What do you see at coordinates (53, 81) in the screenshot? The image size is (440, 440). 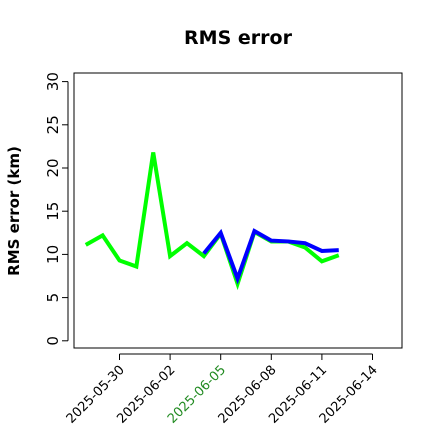 I see `y-tick-label: 30` at bounding box center [53, 81].